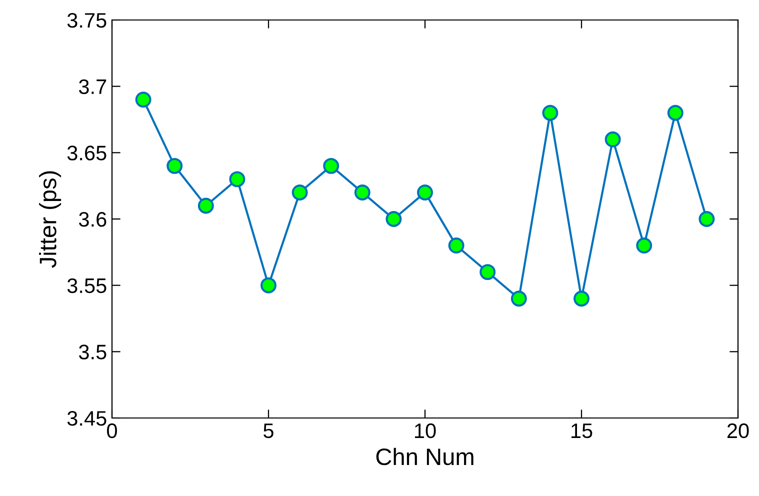 Image resolution: width=759 pixels, height=496 pixels. Describe the element at coordinates (425, 430) in the screenshot. I see `x-tick-label: 10` at that location.